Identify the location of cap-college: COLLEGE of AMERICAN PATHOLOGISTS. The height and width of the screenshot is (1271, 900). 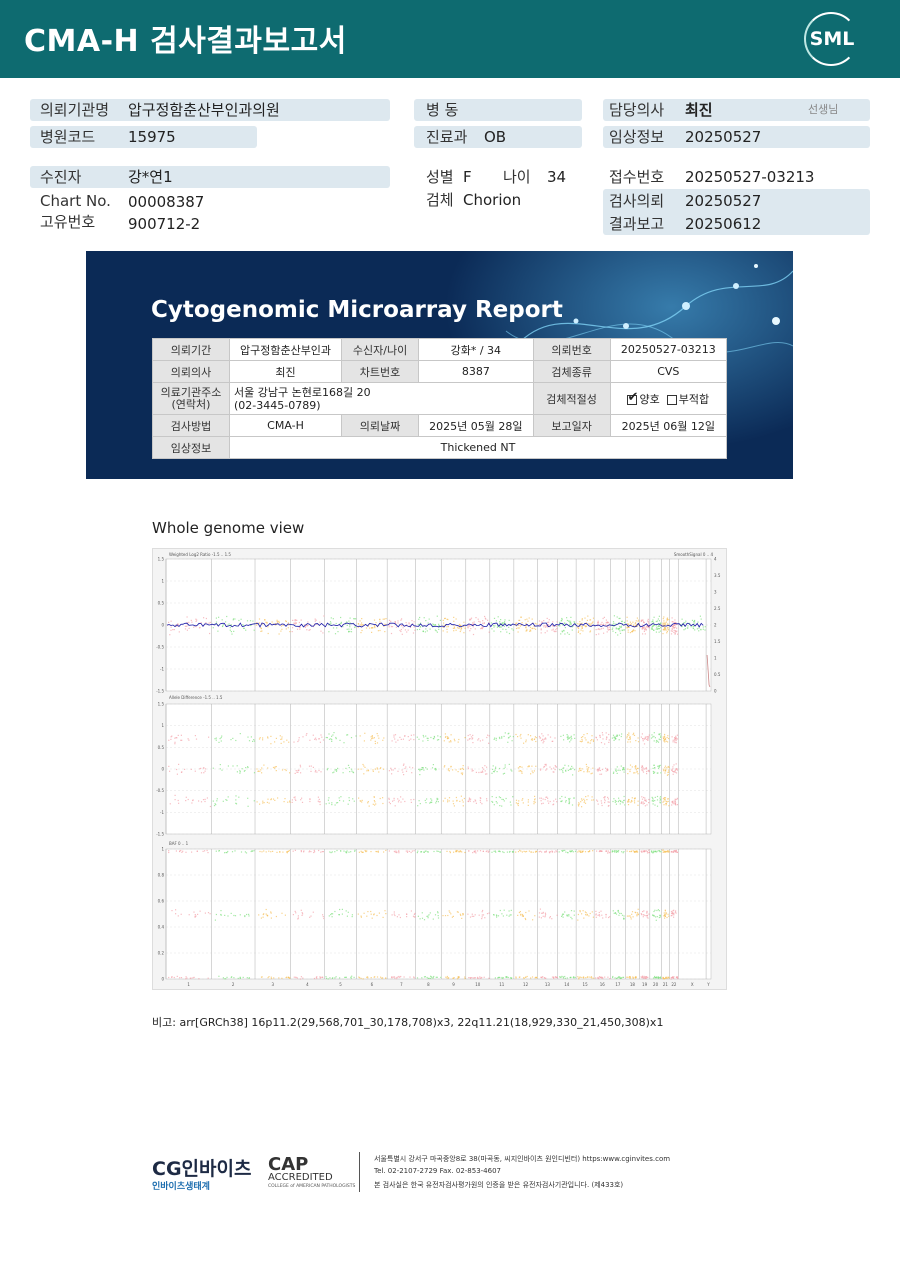
(312, 1186).